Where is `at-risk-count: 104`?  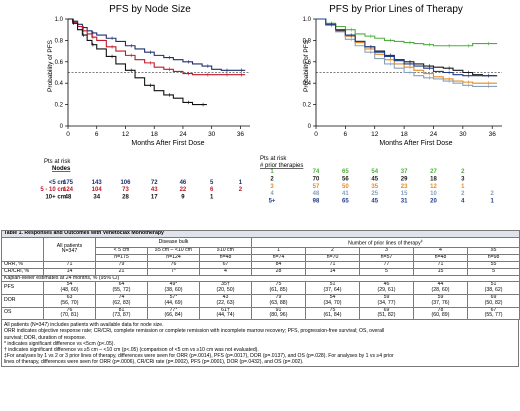 at-risk-count: 104 is located at coordinates (97, 190).